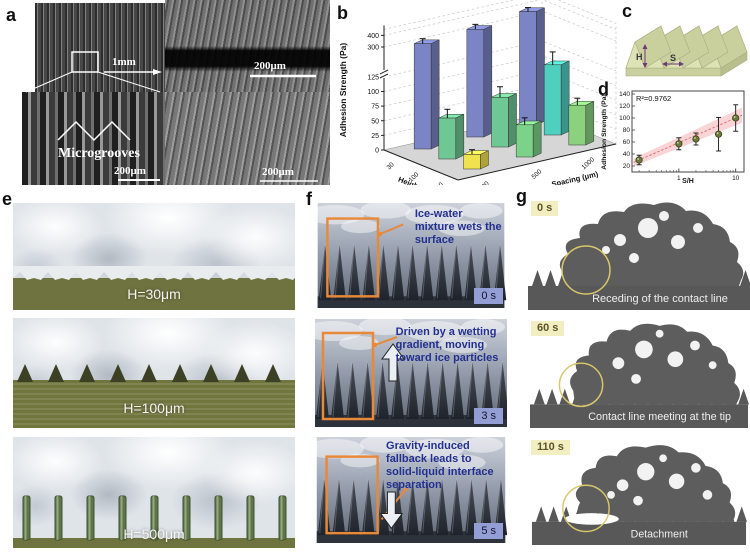 This screenshot has width=750, height=552. What do you see at coordinates (488, 416) in the screenshot?
I see `timestamp-badge: 3 s` at bounding box center [488, 416].